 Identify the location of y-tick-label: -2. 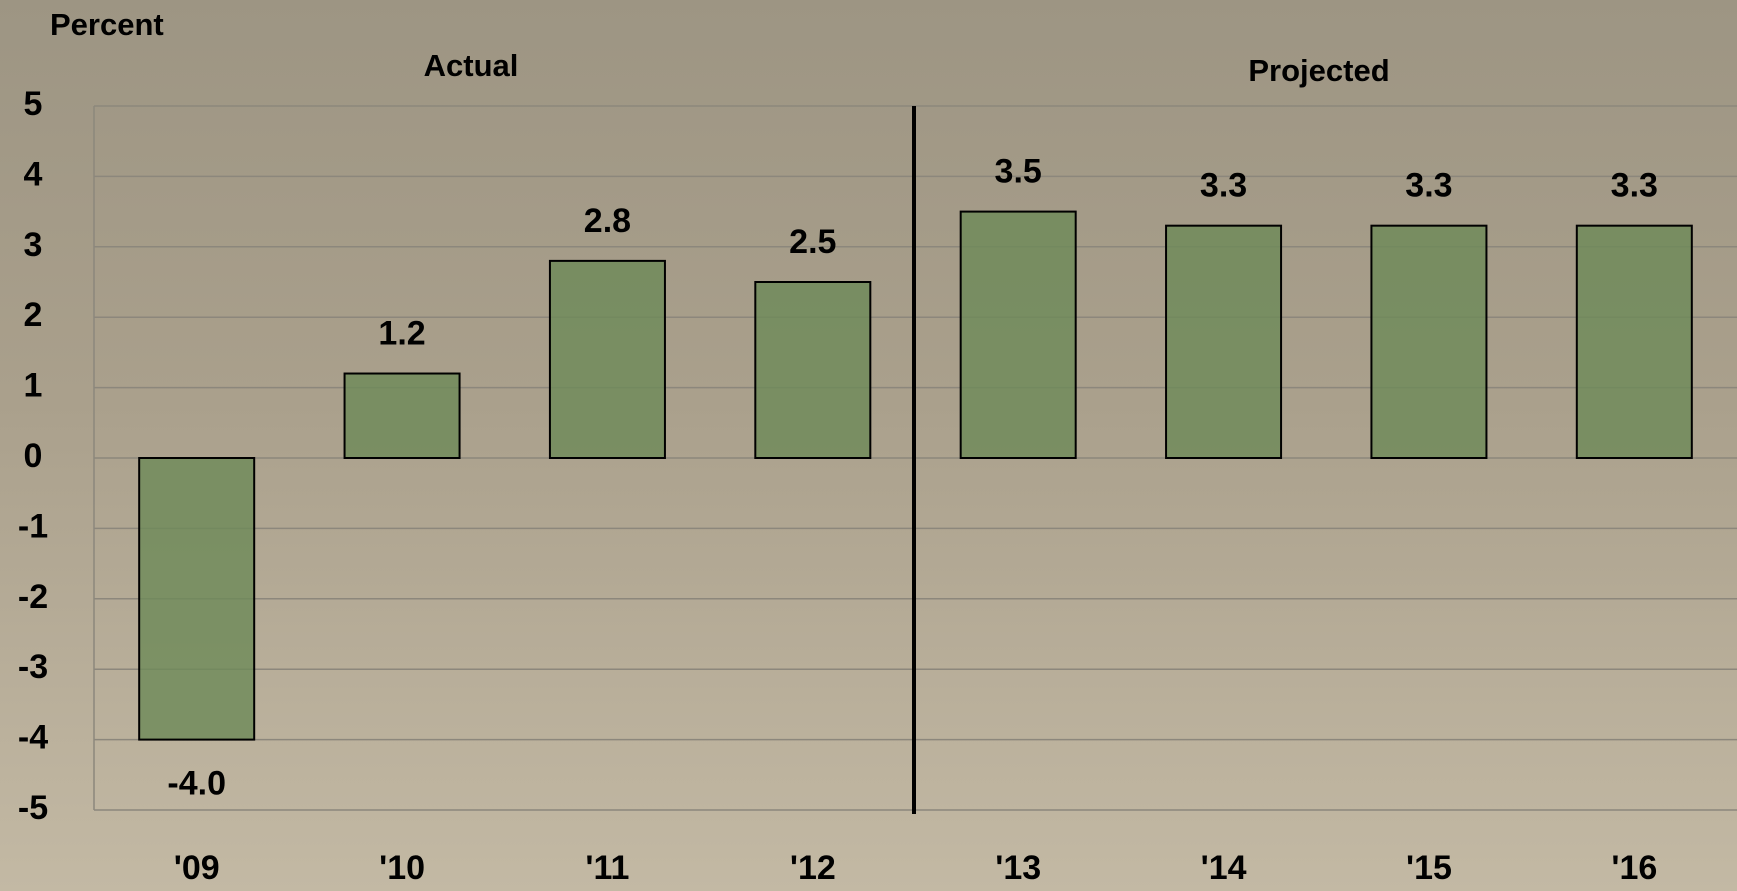
(33, 597).